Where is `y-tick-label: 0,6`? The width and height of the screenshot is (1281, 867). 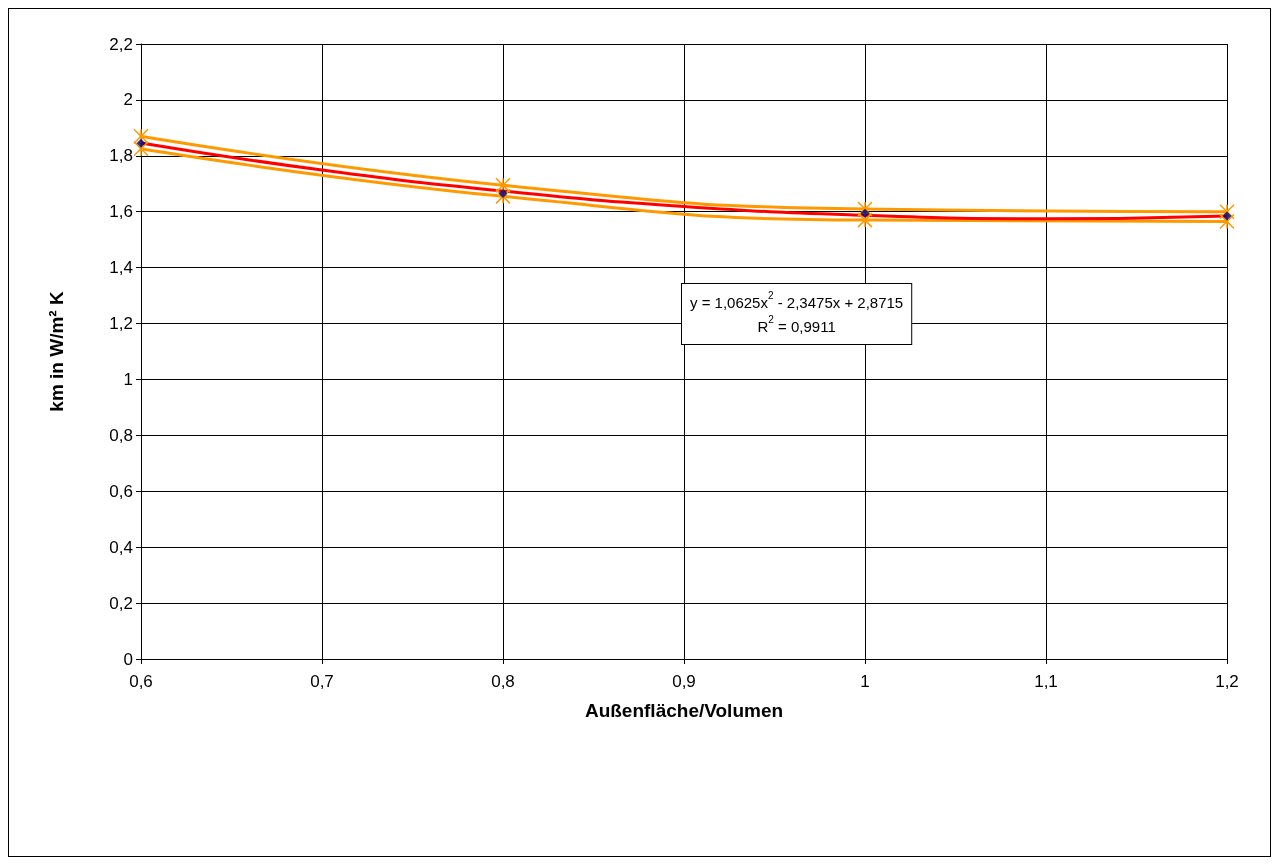
y-tick-label: 0,6 is located at coordinates (121, 491).